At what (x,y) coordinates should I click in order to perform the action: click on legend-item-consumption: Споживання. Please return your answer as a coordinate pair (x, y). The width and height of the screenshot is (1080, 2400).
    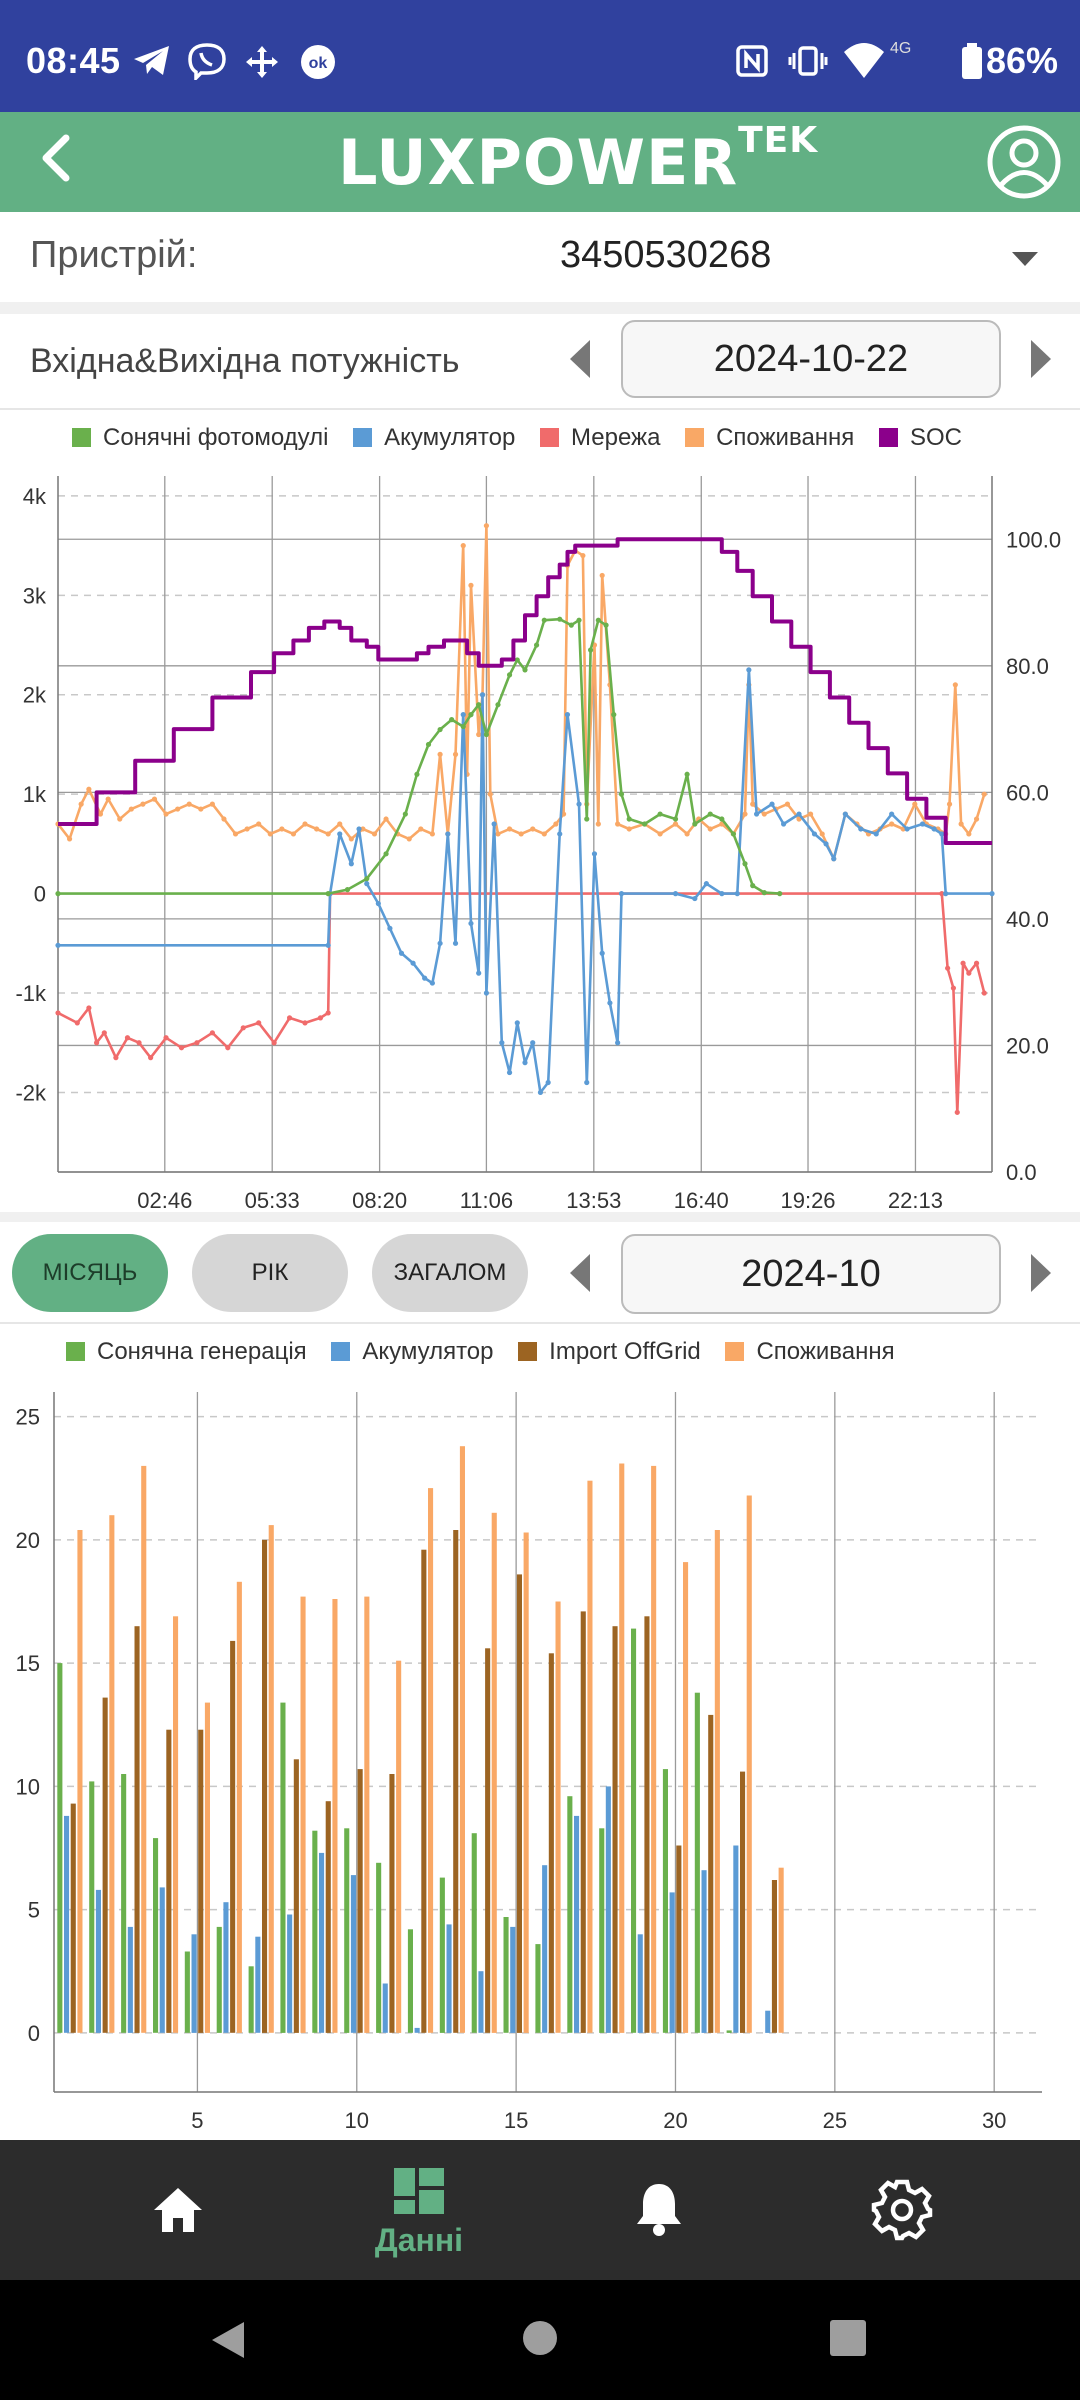
    Looking at the image, I should click on (769, 438).